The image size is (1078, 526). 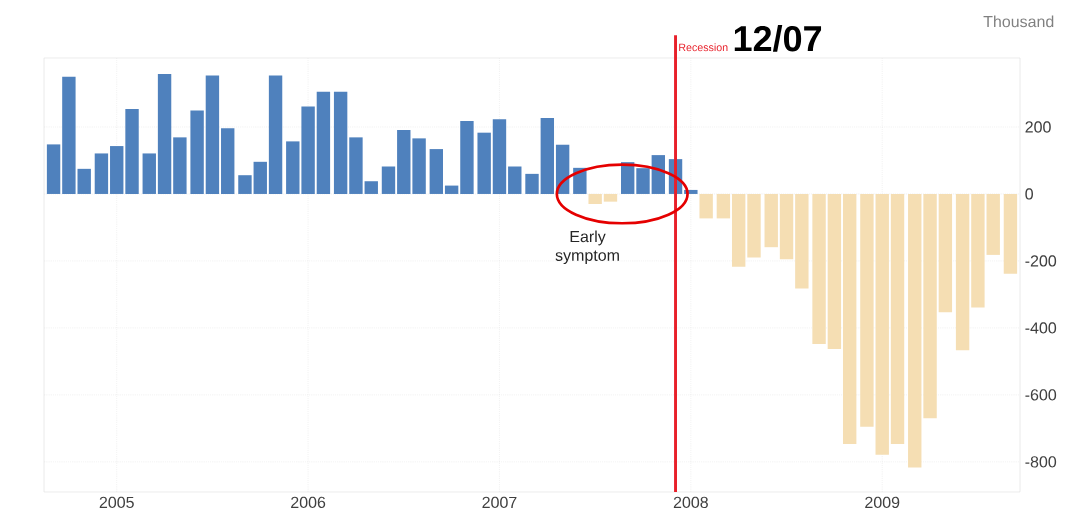 What do you see at coordinates (499, 502) in the screenshot?
I see `x-tick-label: 2007` at bounding box center [499, 502].